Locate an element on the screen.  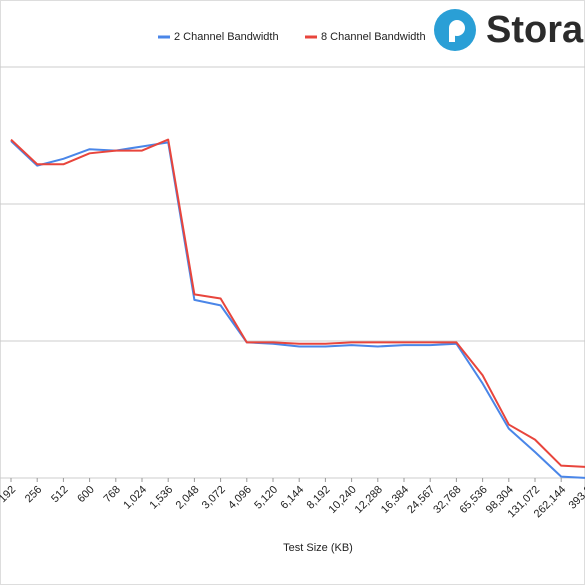
legend-label: 8 Channel Bandwidth is located at coordinates (373, 37).